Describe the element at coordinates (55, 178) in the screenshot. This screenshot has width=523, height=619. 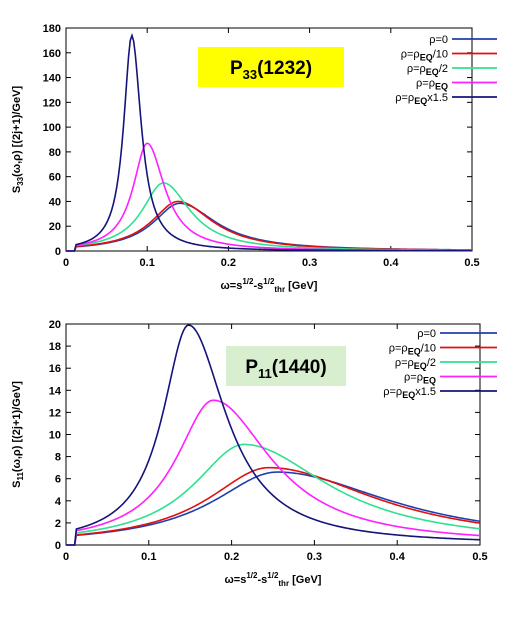
I see `y-tick-label: 60` at that location.